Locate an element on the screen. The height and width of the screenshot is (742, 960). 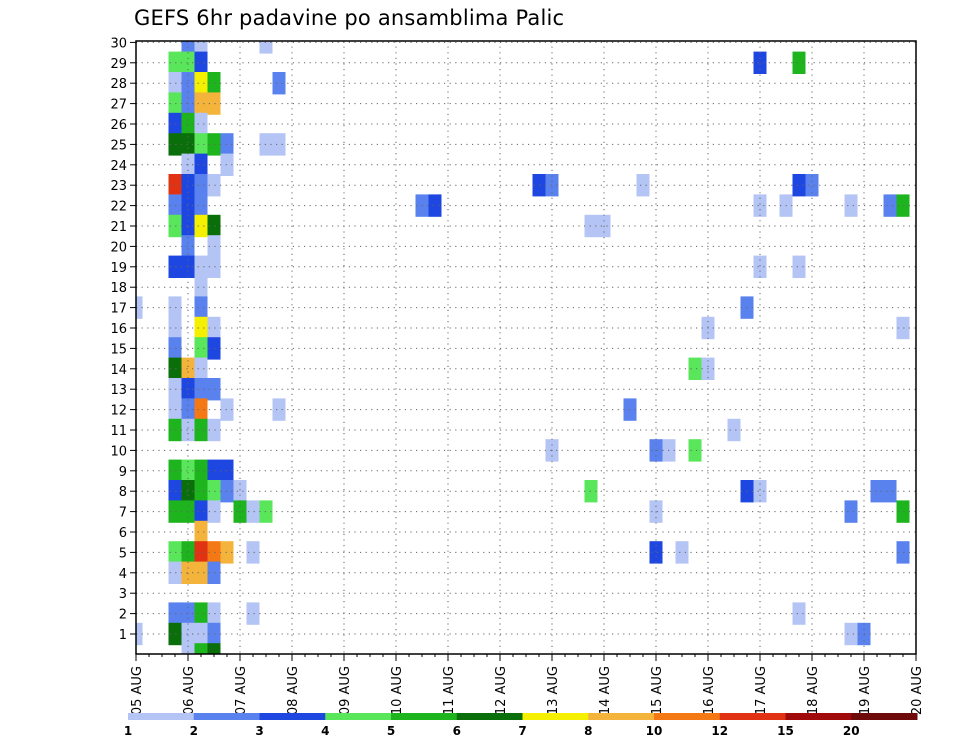
y-tick-label: 26 is located at coordinates (118, 125).